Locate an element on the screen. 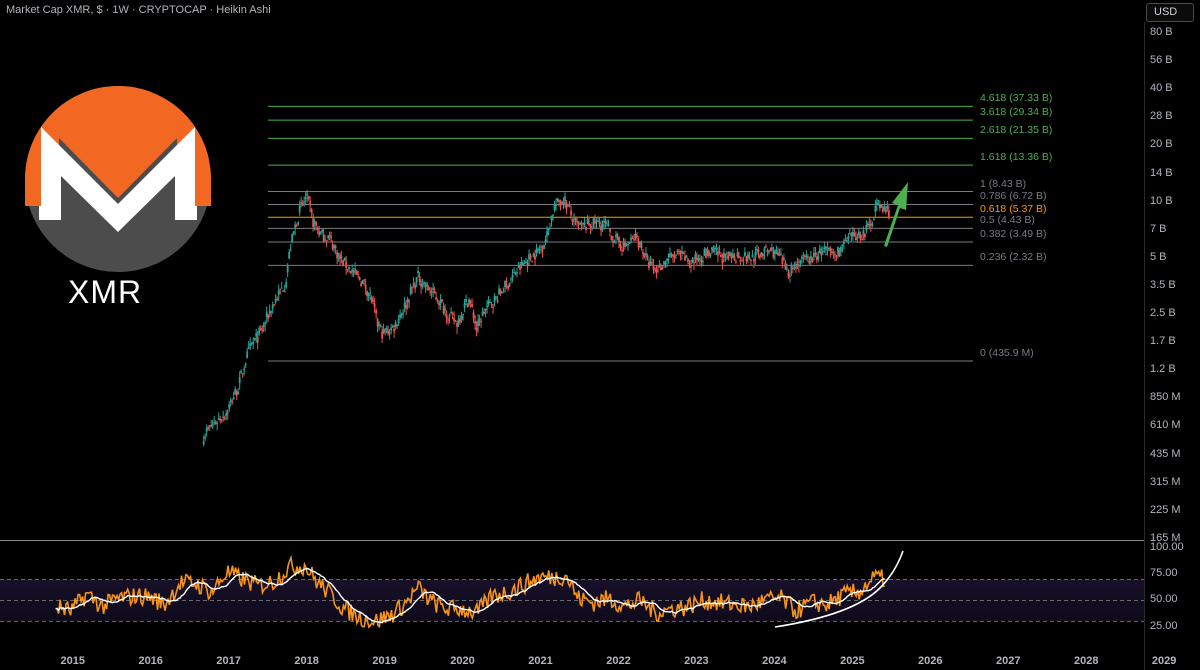  price-scale-label: 20 B is located at coordinates (1161, 144).